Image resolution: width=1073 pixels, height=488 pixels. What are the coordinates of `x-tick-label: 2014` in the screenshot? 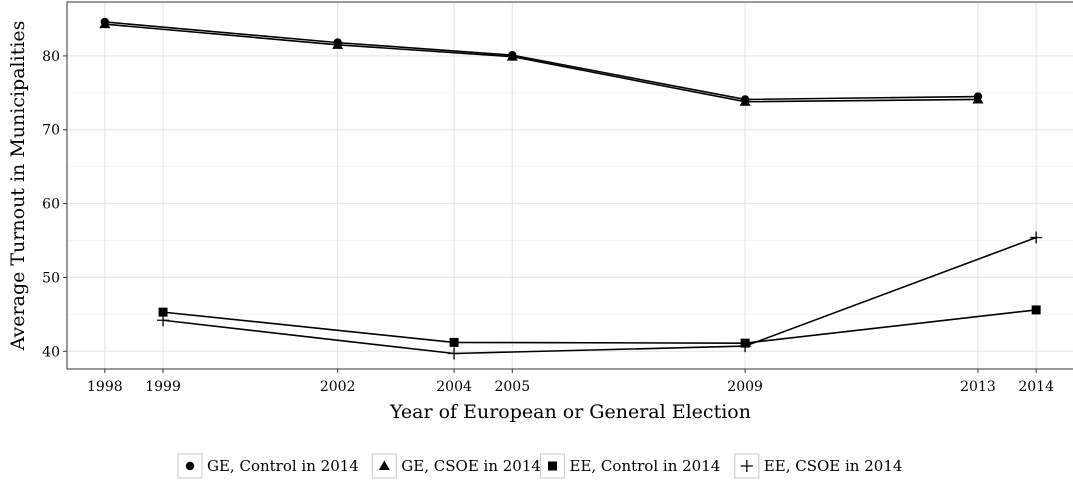 It's located at (1036, 387).